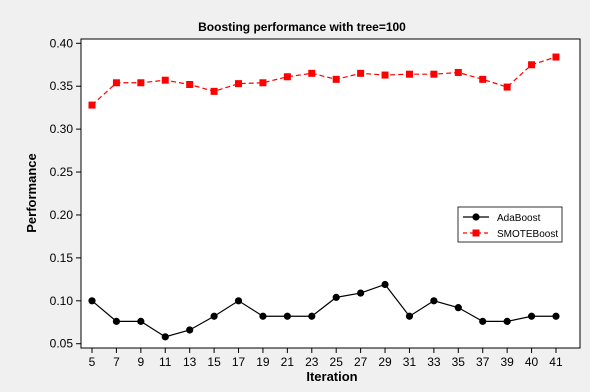 This screenshot has height=392, width=590. I want to click on legend: AdaBoost SMOTEBoost, so click(510, 224).